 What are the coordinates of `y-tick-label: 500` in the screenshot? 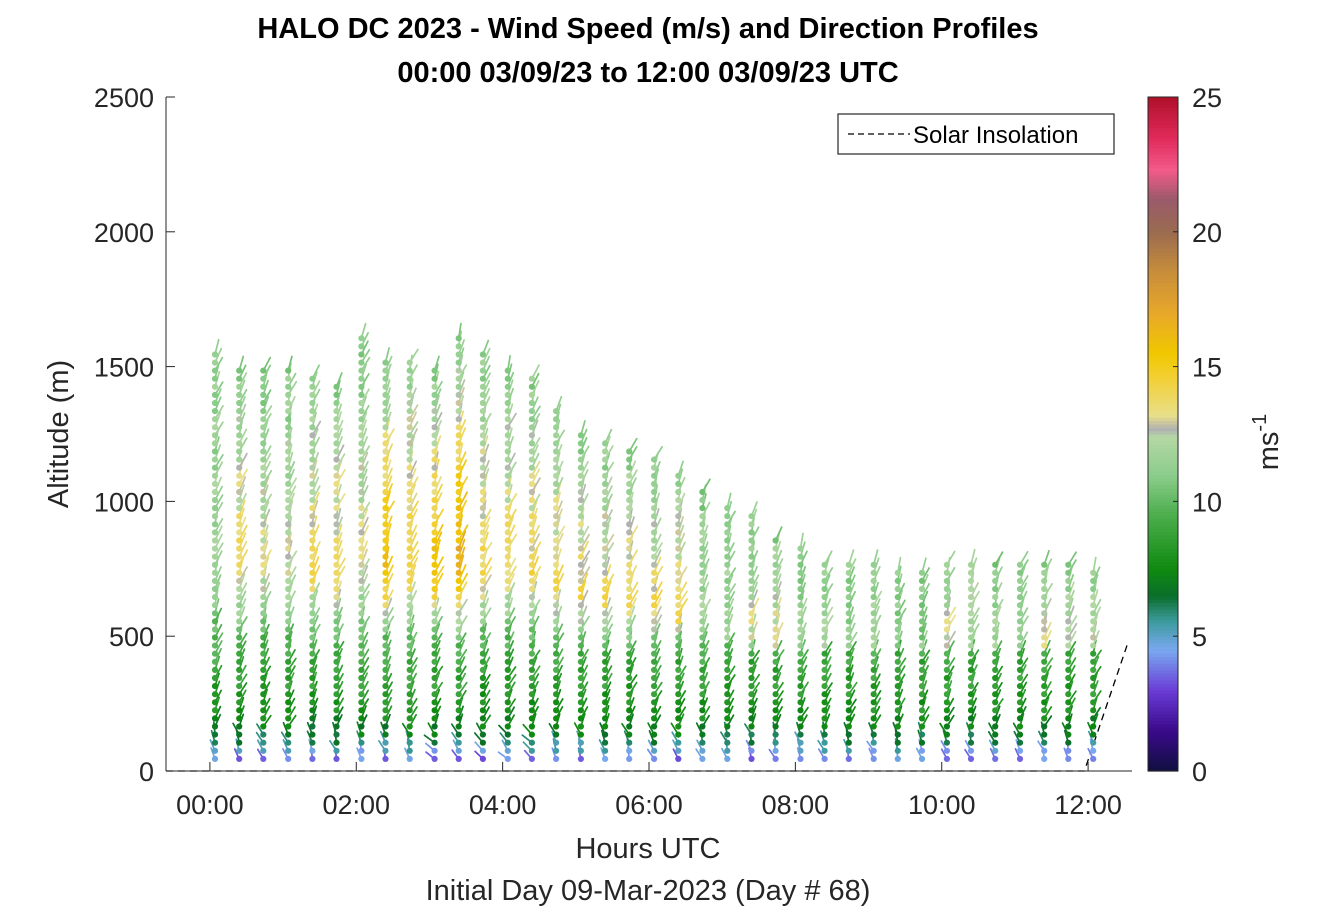 It's located at (131, 637).